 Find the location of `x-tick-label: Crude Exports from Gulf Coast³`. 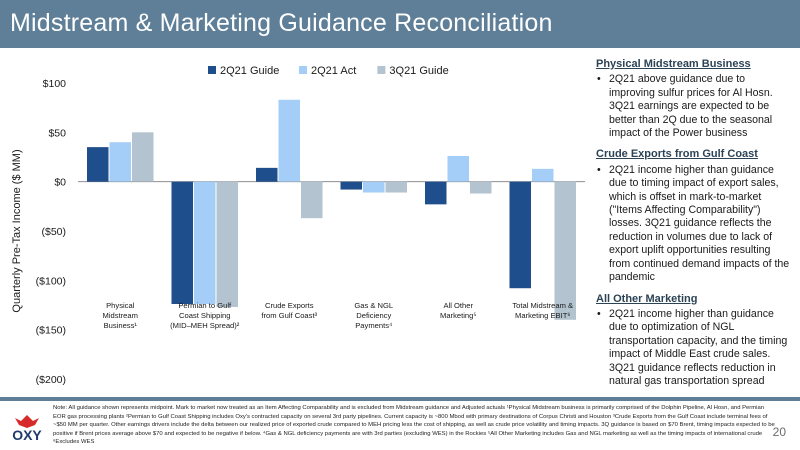

x-tick-label: Crude Exports from Gulf Coast³ is located at coordinates (289, 310).